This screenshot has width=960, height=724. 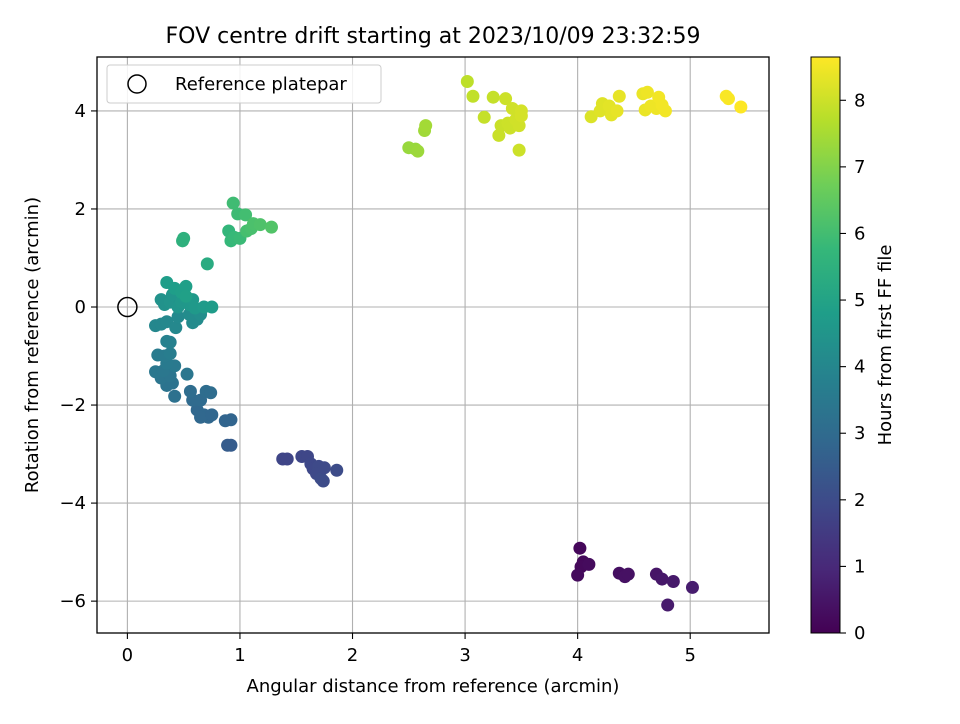 I want to click on legend-box, so click(x=244, y=84).